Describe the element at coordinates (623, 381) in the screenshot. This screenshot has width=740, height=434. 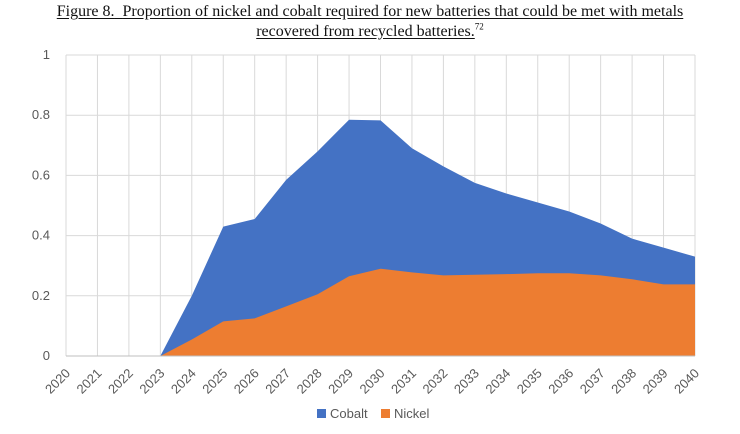
I see `x-tick-label: 2038` at that location.